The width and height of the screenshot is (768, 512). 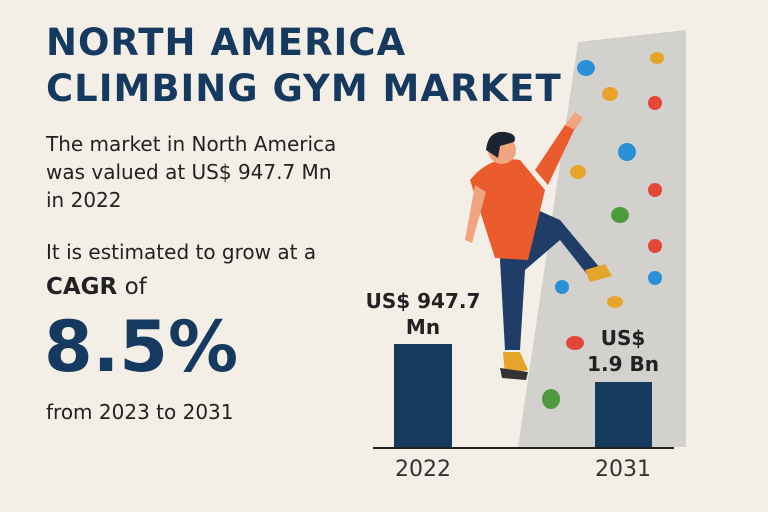 I want to click on x-tick-2022: 2022, so click(x=423, y=469).